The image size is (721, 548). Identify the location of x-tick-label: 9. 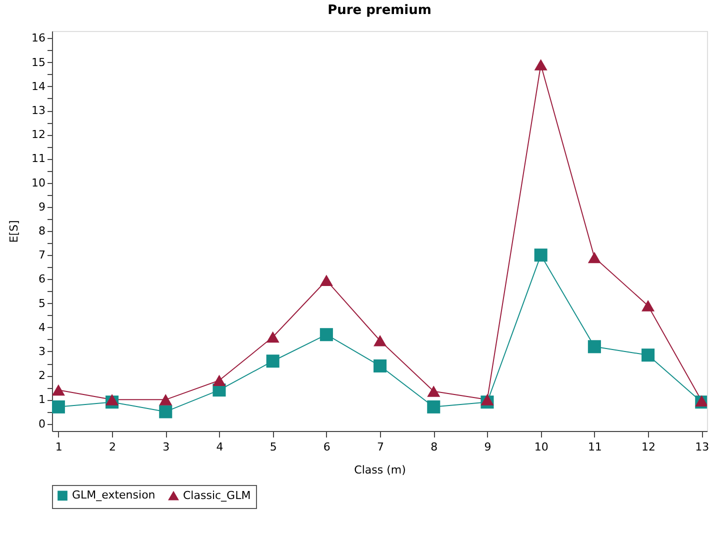
(488, 447).